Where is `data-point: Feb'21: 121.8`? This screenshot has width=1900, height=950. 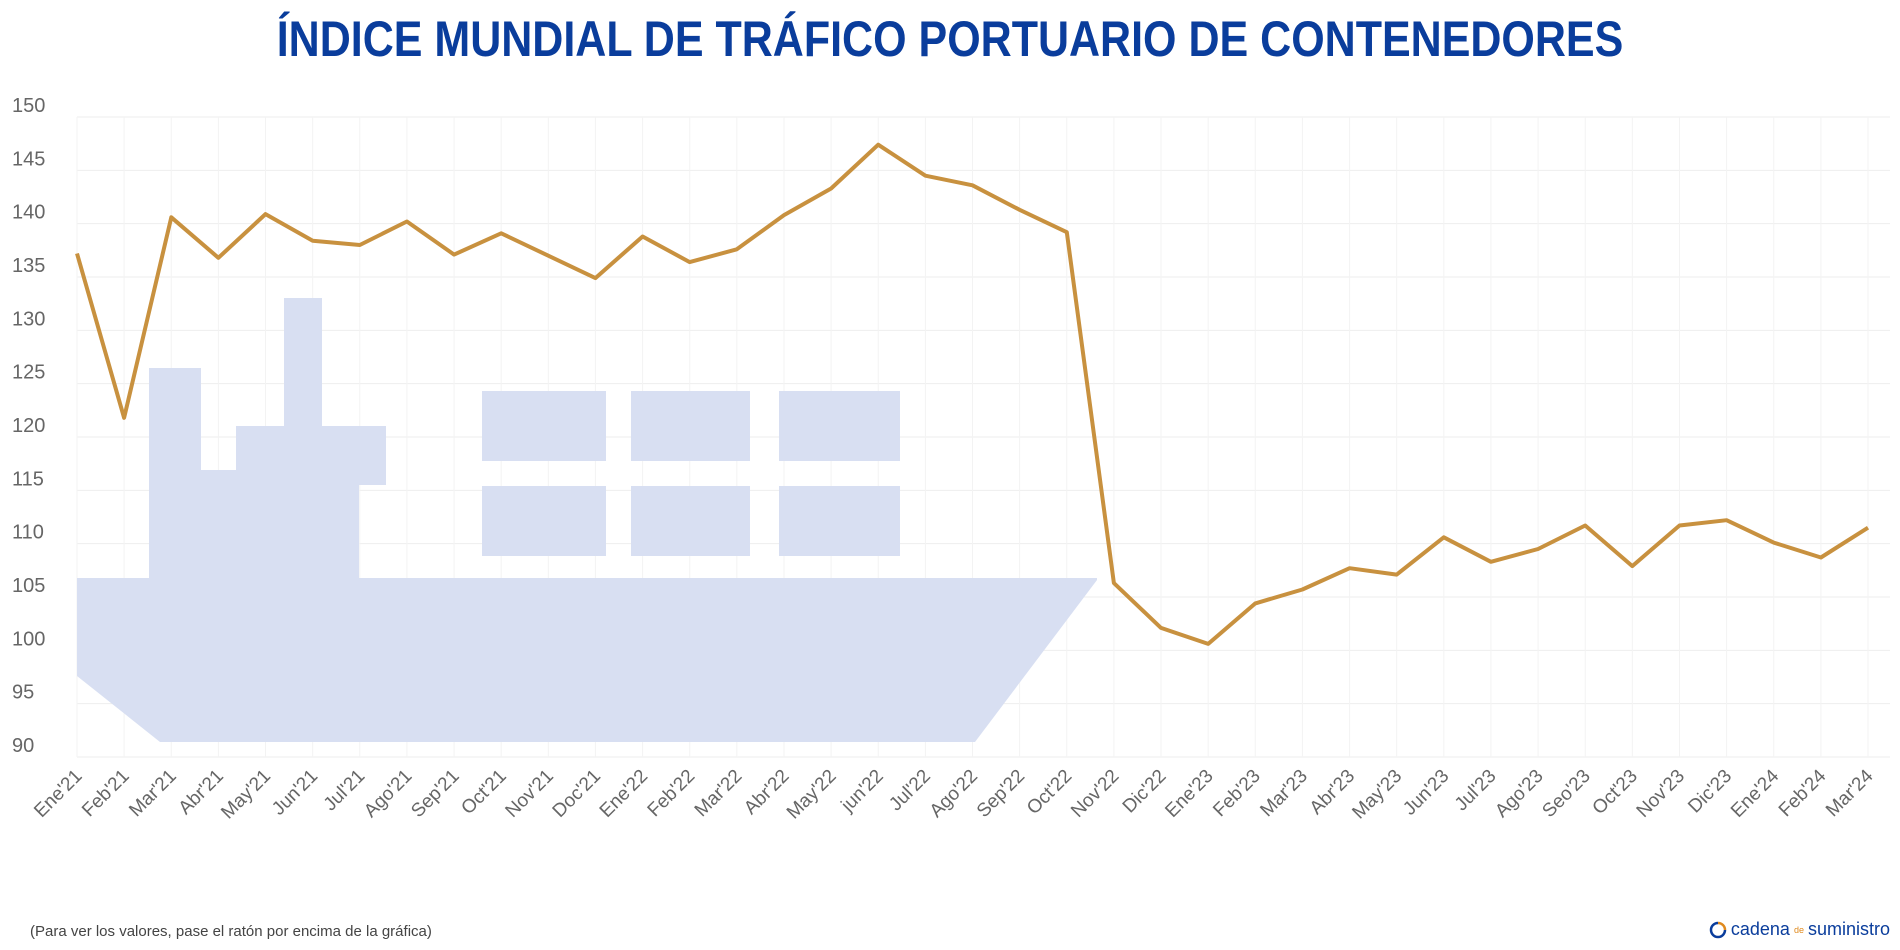 data-point: Feb'21: 121.8 is located at coordinates (124, 418).